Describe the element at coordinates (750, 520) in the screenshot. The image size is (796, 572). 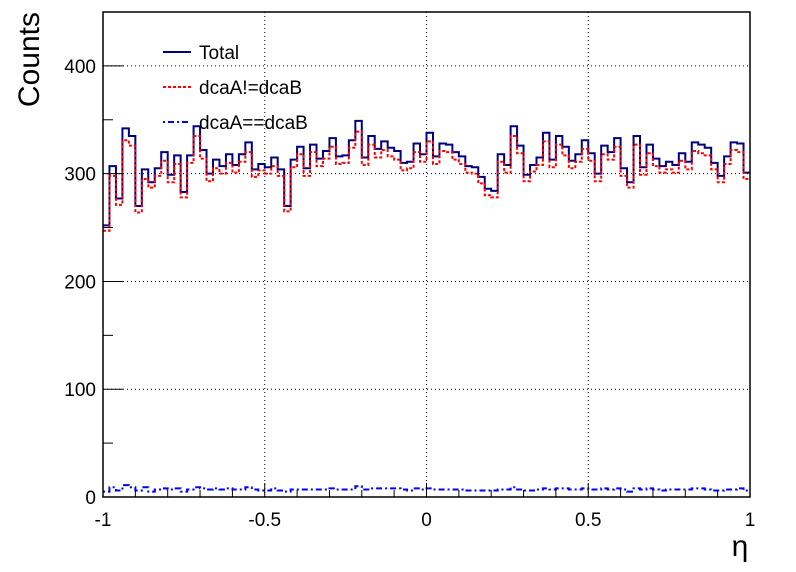
I see `x-tick-label: 1` at that location.